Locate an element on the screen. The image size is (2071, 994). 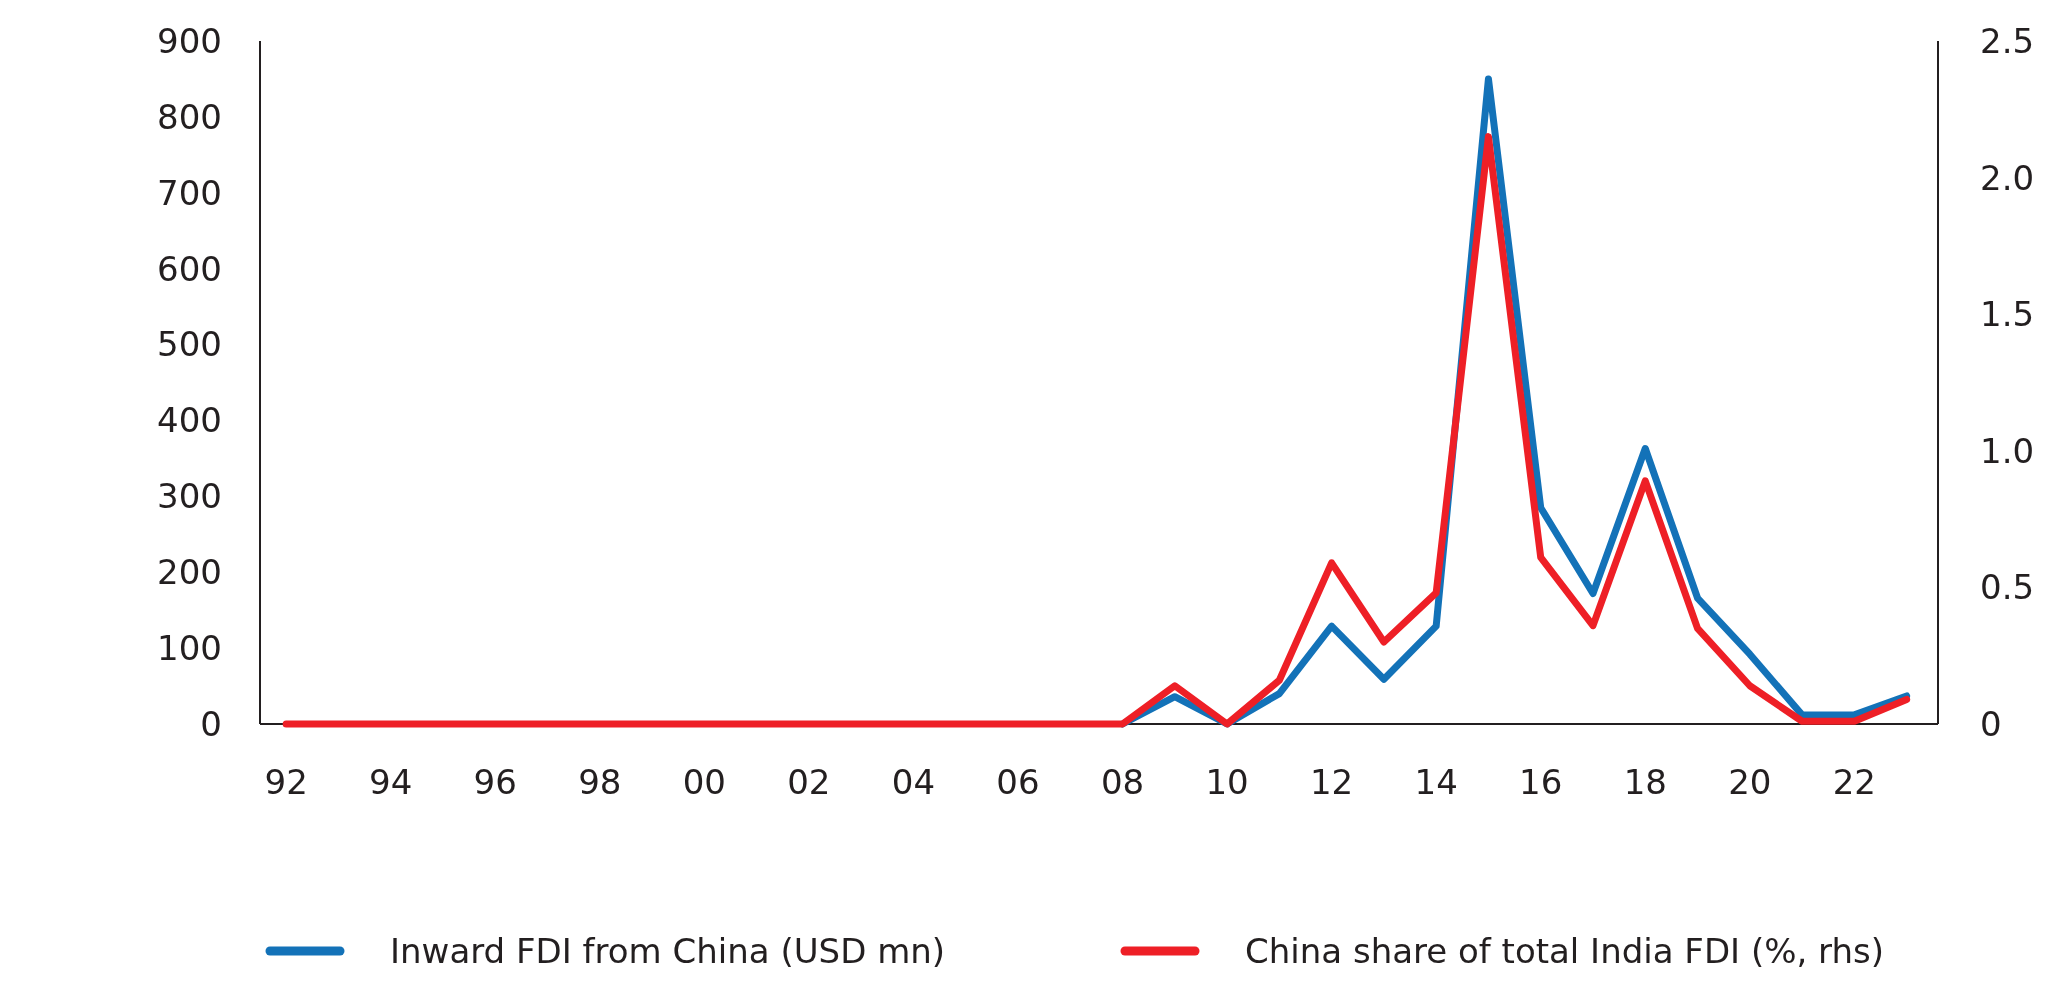
x-tick-label: 12 is located at coordinates (1331, 782).